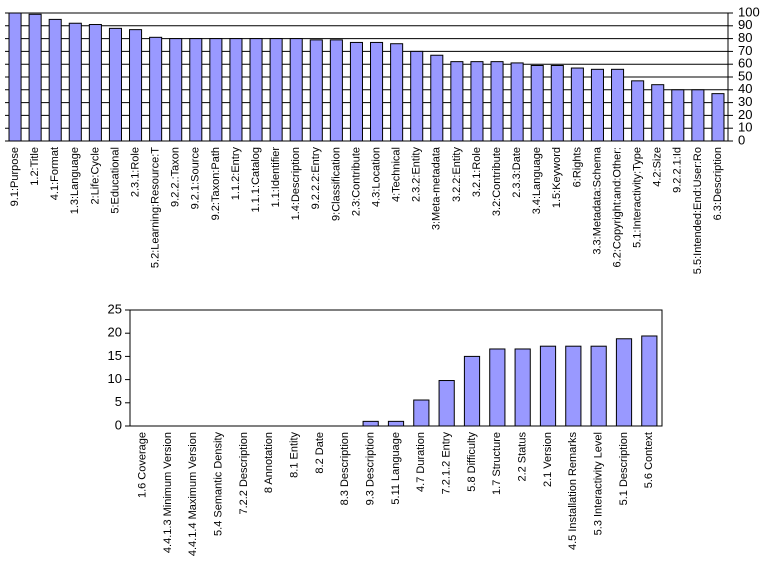 This screenshot has width=766, height=569. What do you see at coordinates (557, 177) in the screenshot?
I see `x-tick-label: 1.5:Keyword` at bounding box center [557, 177].